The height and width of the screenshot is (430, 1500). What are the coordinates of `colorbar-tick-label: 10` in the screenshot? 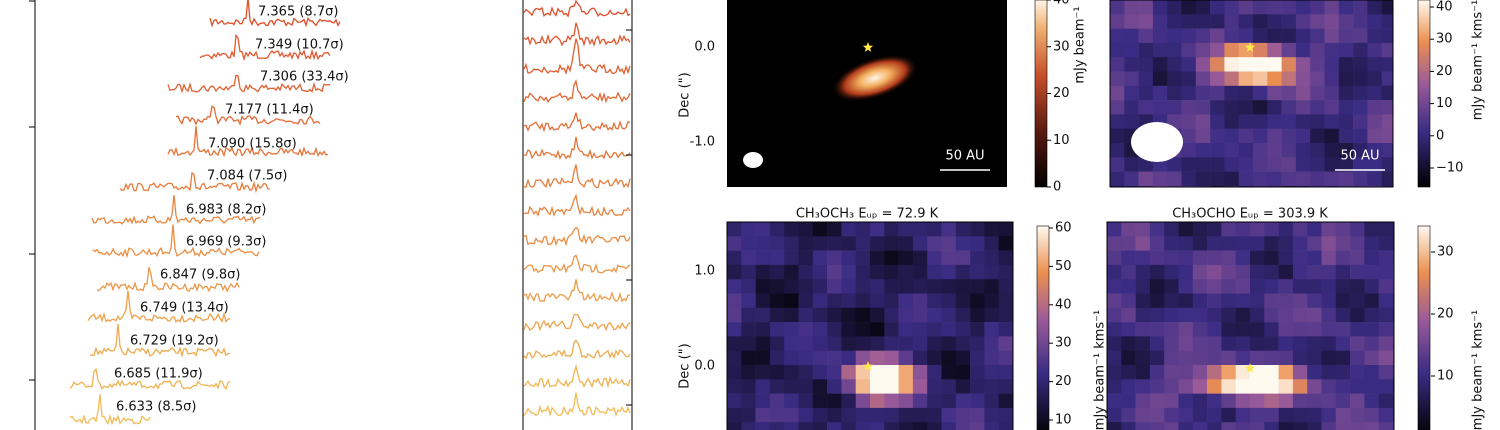 It's located at (1444, 103).